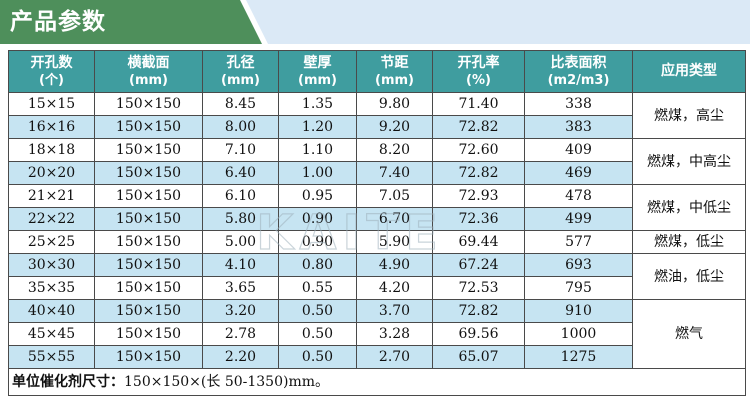 The width and height of the screenshot is (750, 405). Describe the element at coordinates (578, 334) in the screenshot. I see `cell-specific-surface: 1000` at that location.